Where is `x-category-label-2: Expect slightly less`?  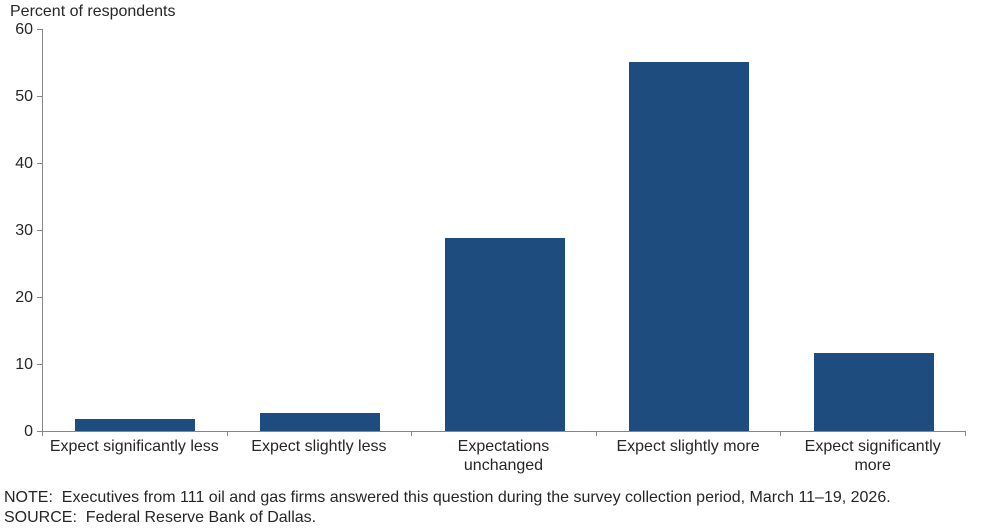
x-category-label-2: Expect slightly less is located at coordinates (319, 446).